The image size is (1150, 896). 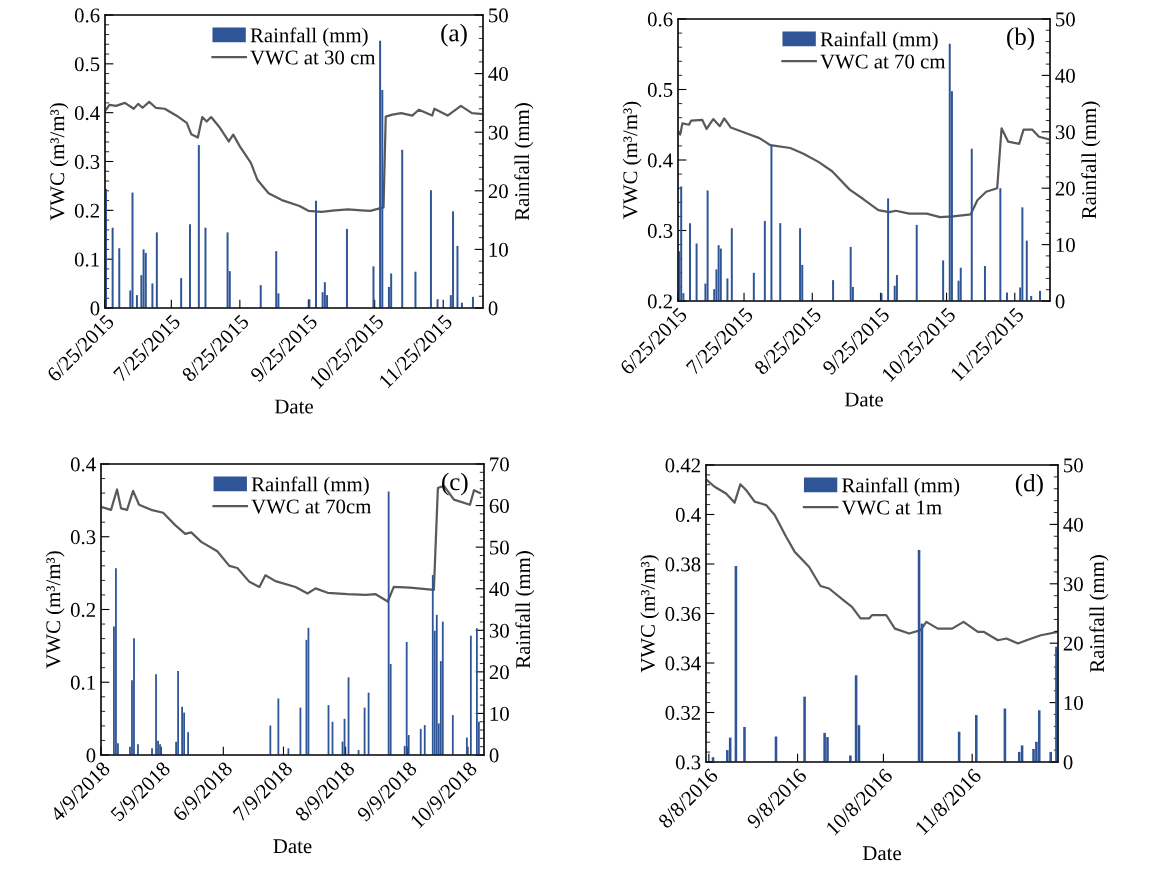 I want to click on legend-label: VWC at 1m, so click(x=891, y=507).